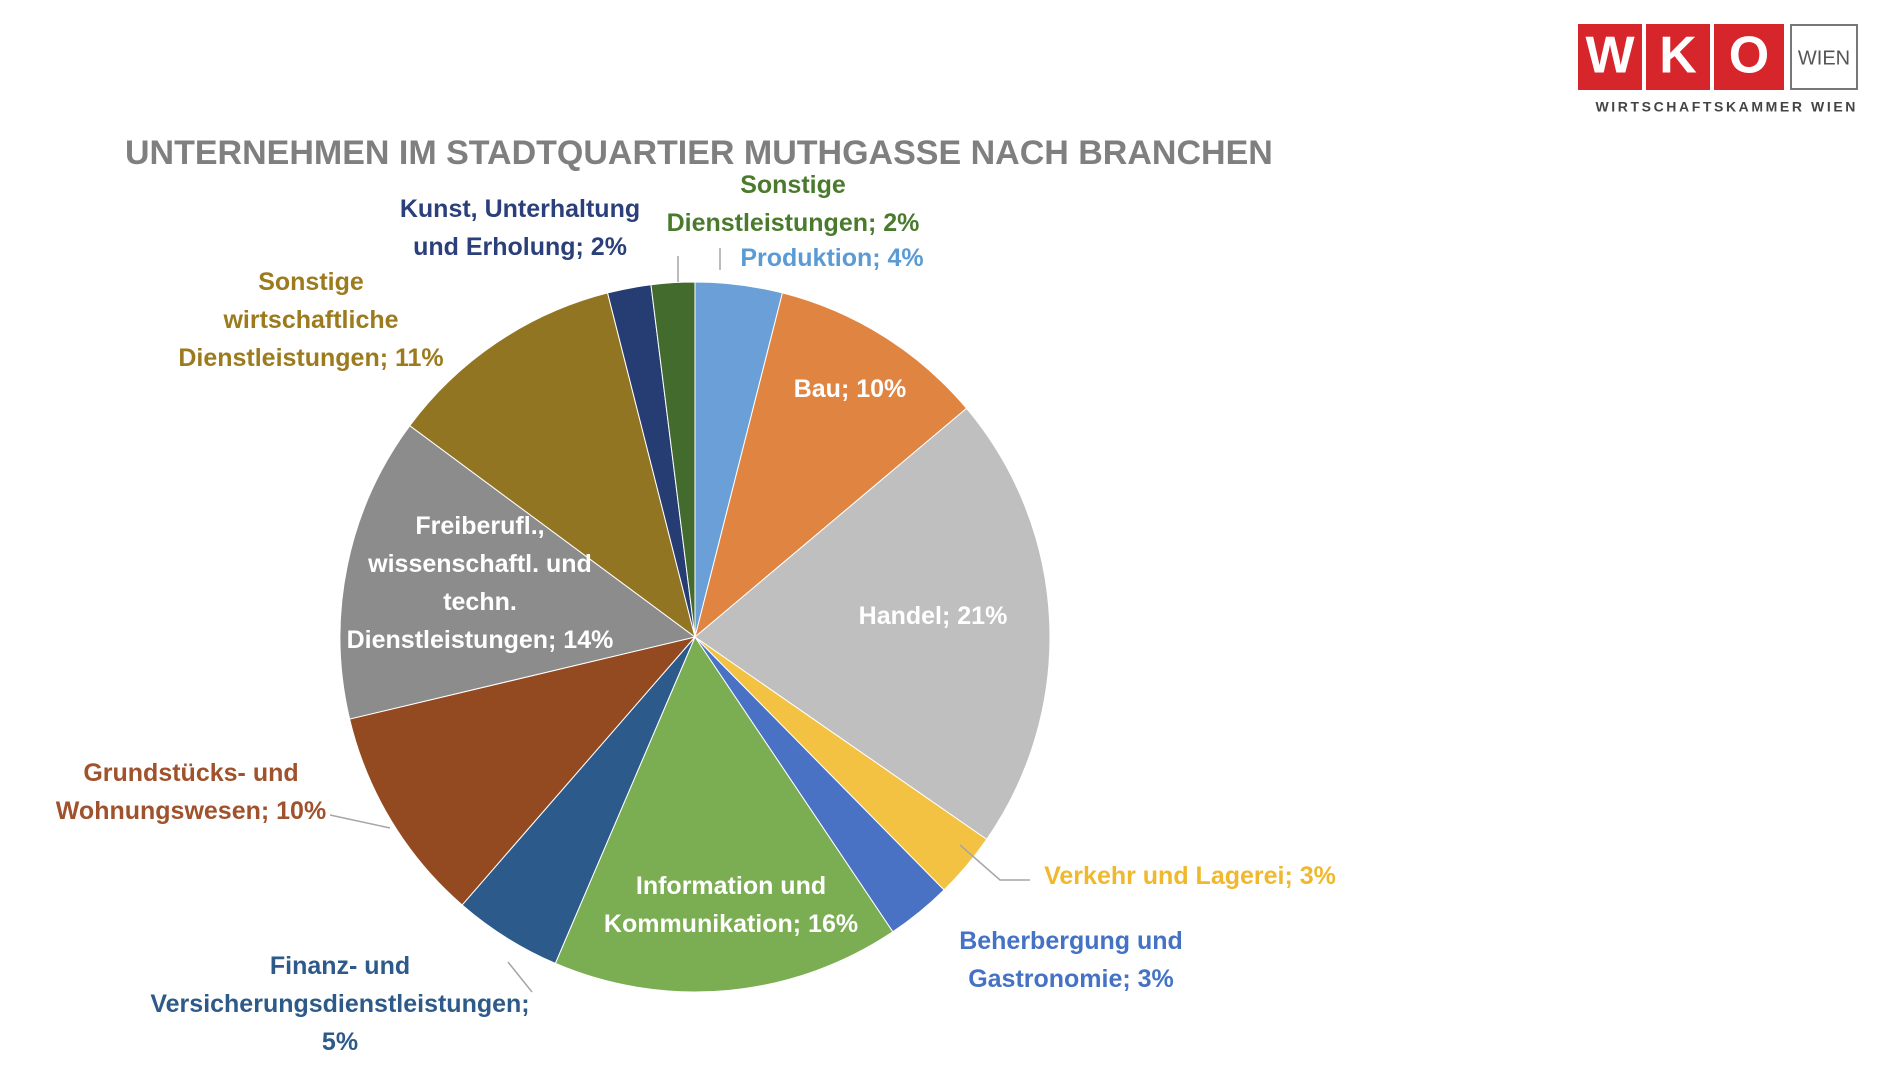 The image size is (1882, 1080). Describe the element at coordinates (480, 640) in the screenshot. I see `label-line: Dienstleistungen; 14%` at that location.